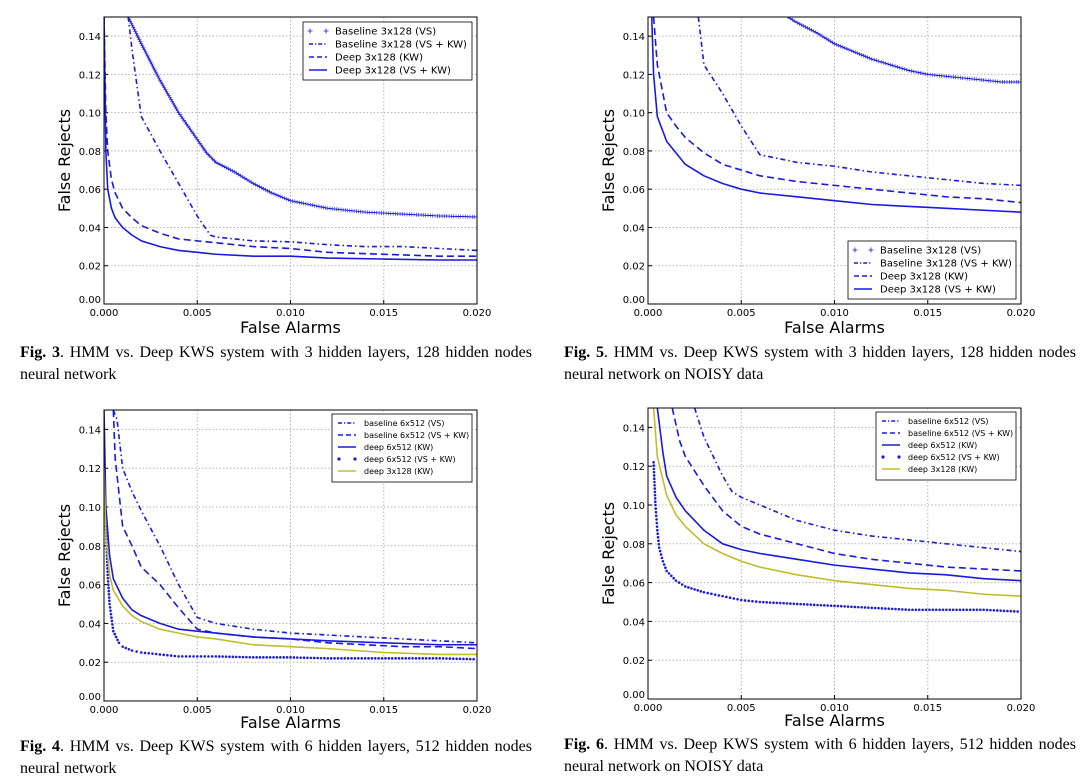 This screenshot has height=784, width=1088. I want to click on legend-label: deep 6x512 (KW), so click(398, 447).